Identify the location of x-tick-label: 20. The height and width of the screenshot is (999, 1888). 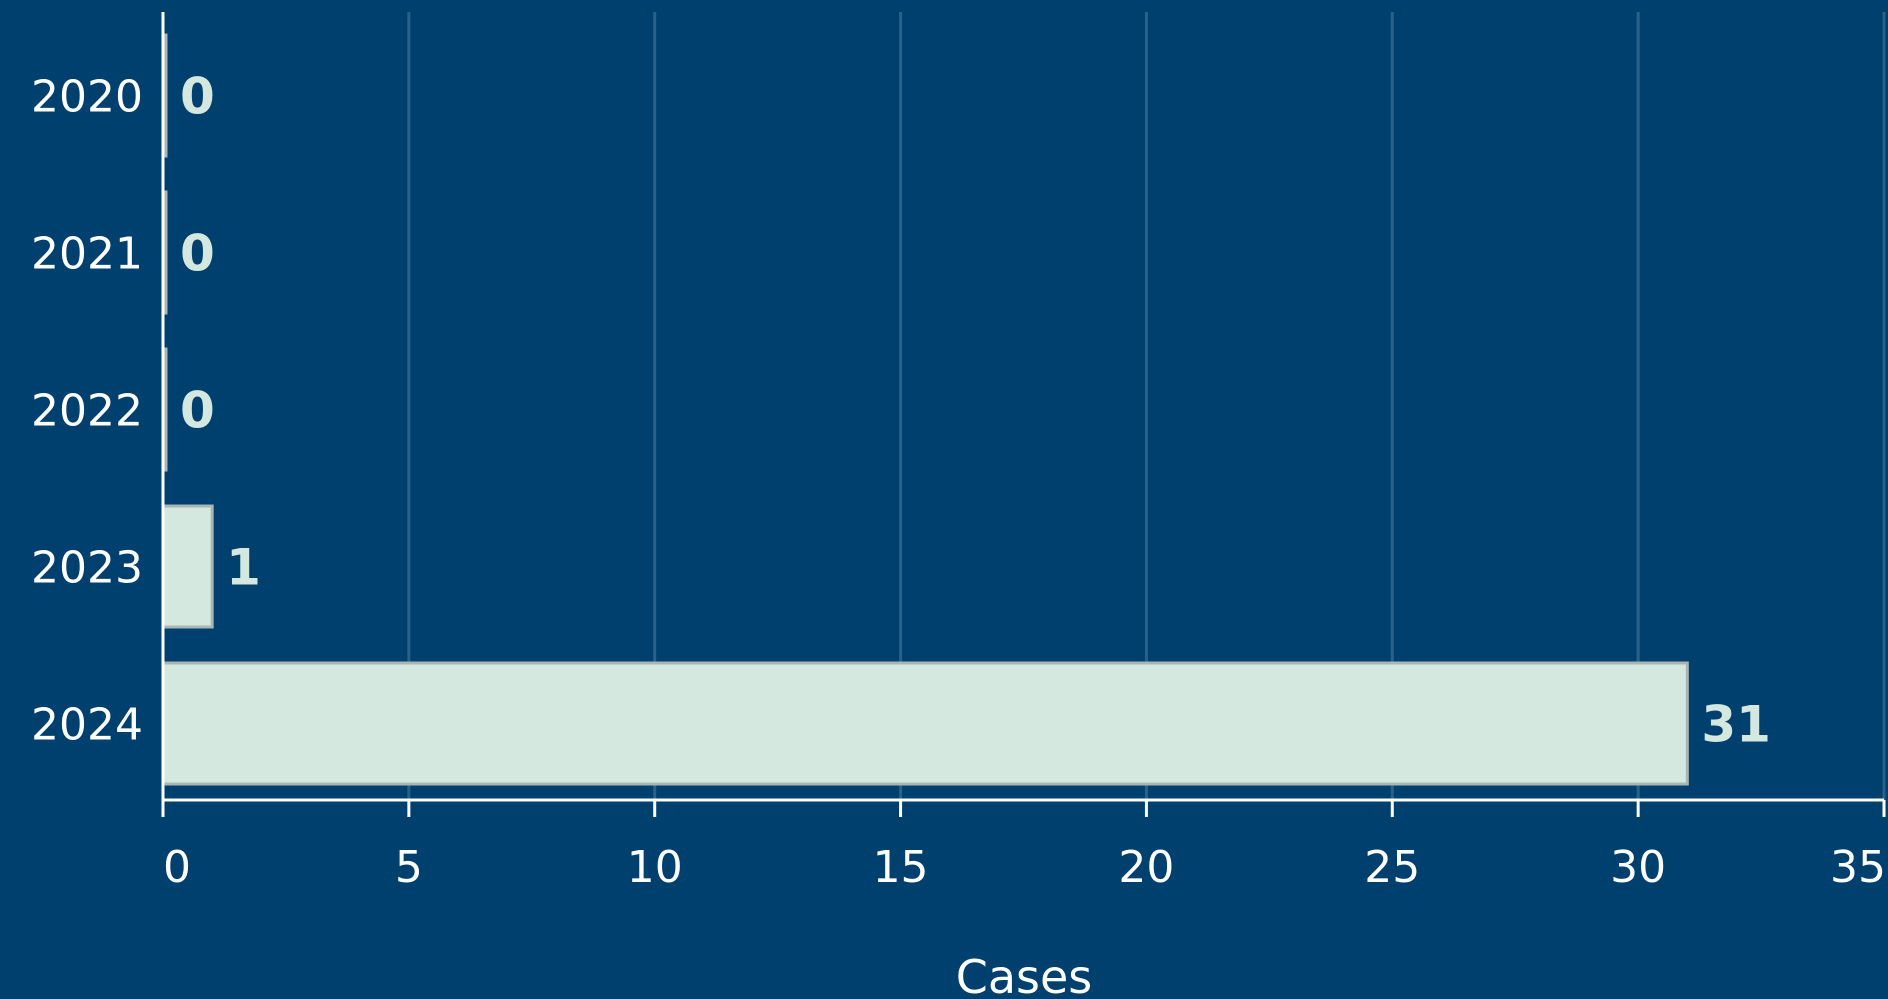
(1146, 867).